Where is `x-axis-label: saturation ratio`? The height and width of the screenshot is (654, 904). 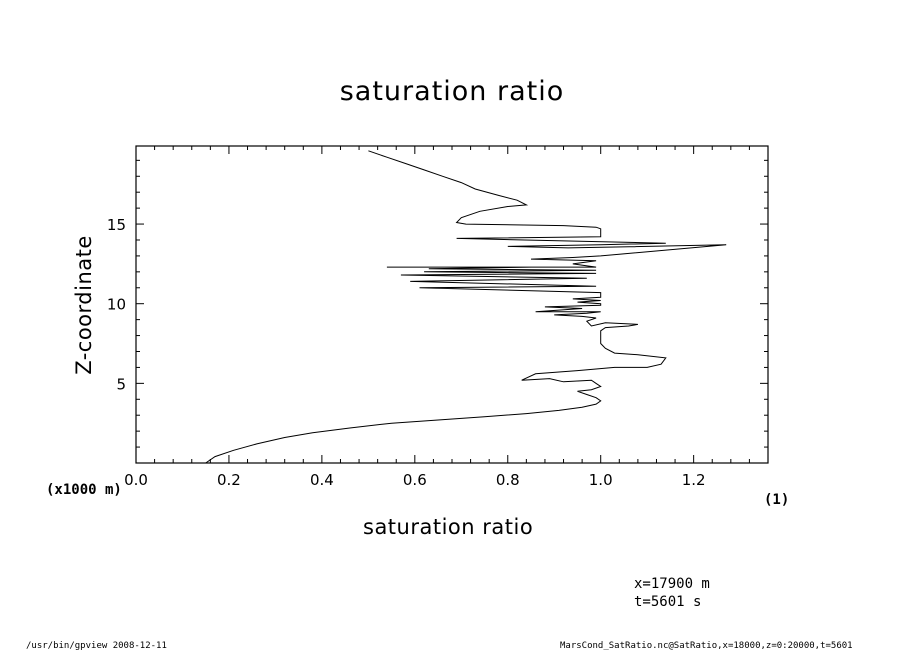 x-axis-label: saturation ratio is located at coordinates (448, 527).